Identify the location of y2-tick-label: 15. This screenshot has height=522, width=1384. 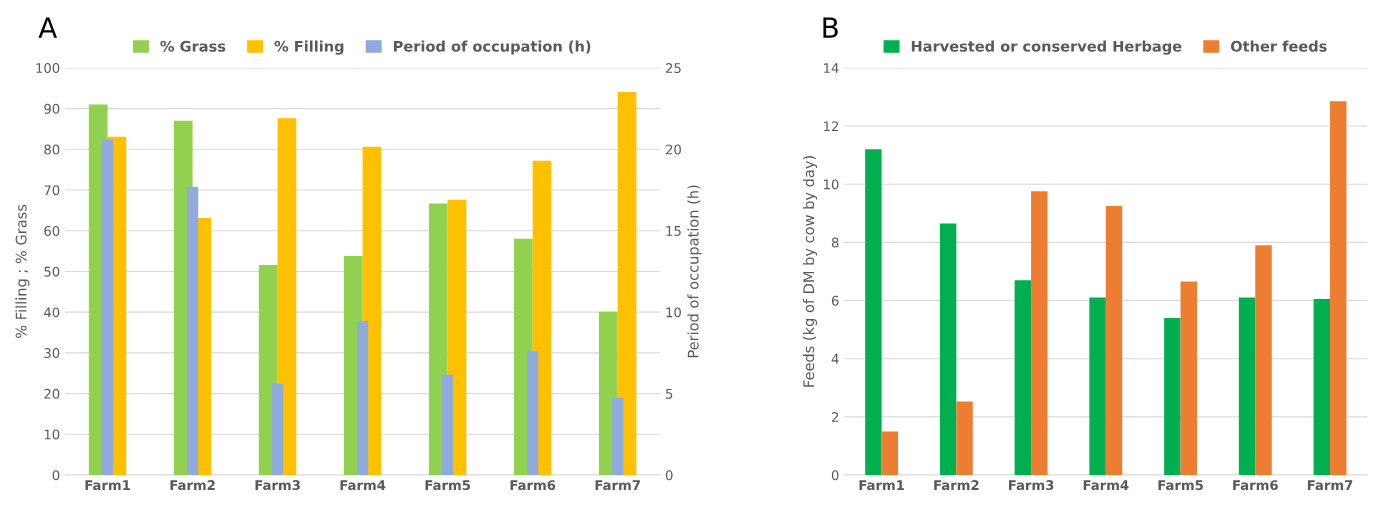
(673, 231).